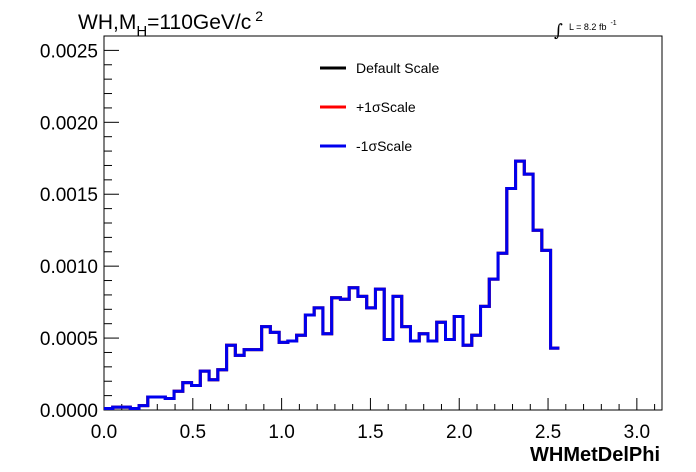 Image resolution: width=696 pixels, height=472 pixels. Describe the element at coordinates (69, 51) in the screenshot. I see `y-tick-label: 0.0025` at that location.